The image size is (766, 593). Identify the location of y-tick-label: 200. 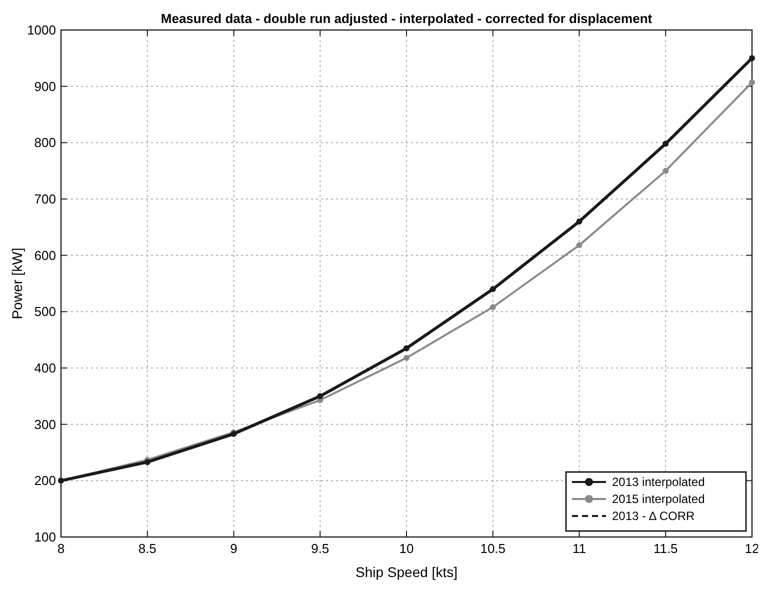
(45, 480).